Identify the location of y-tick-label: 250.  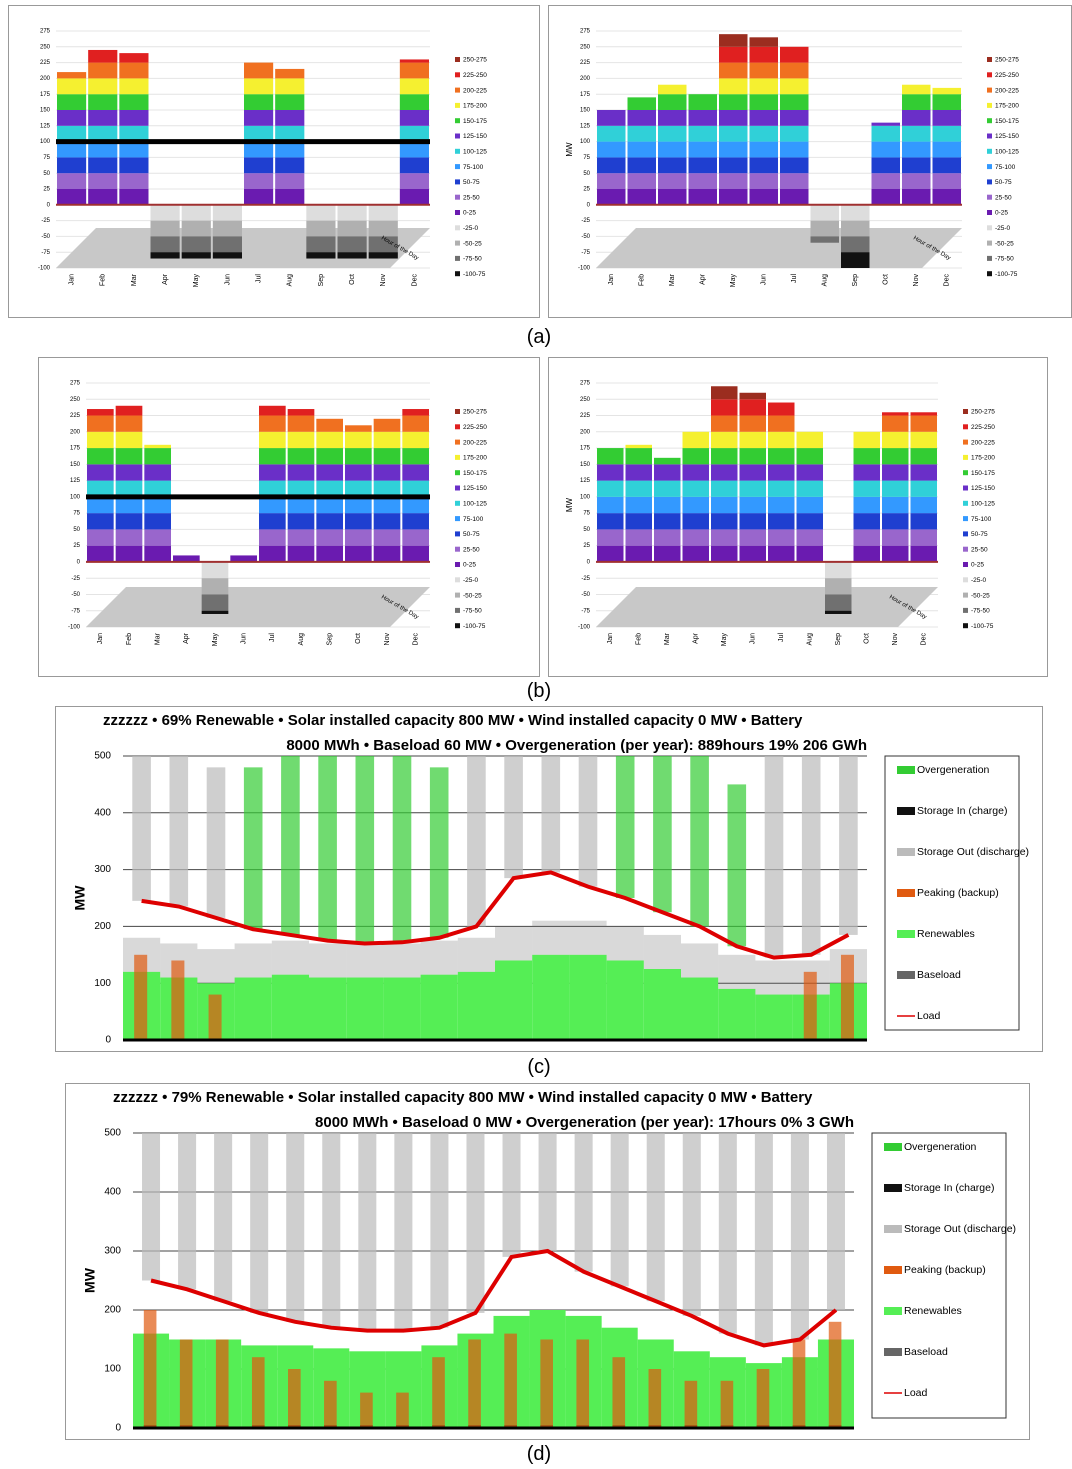
(75, 400).